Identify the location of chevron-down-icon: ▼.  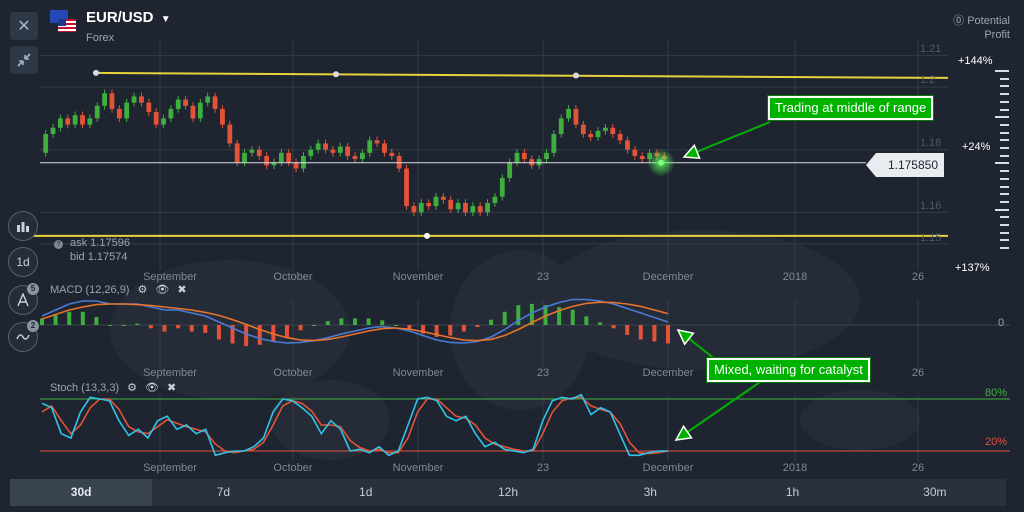
(165, 19).